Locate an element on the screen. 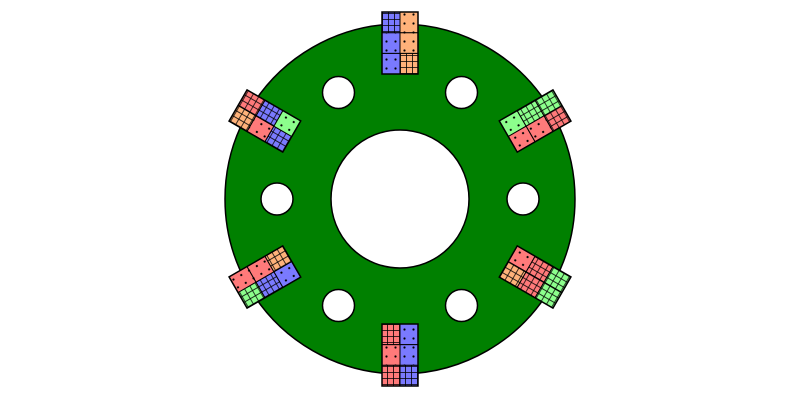 The width and height of the screenshot is (800, 400). slot-4-coil-block is located at coordinates (400, 355).